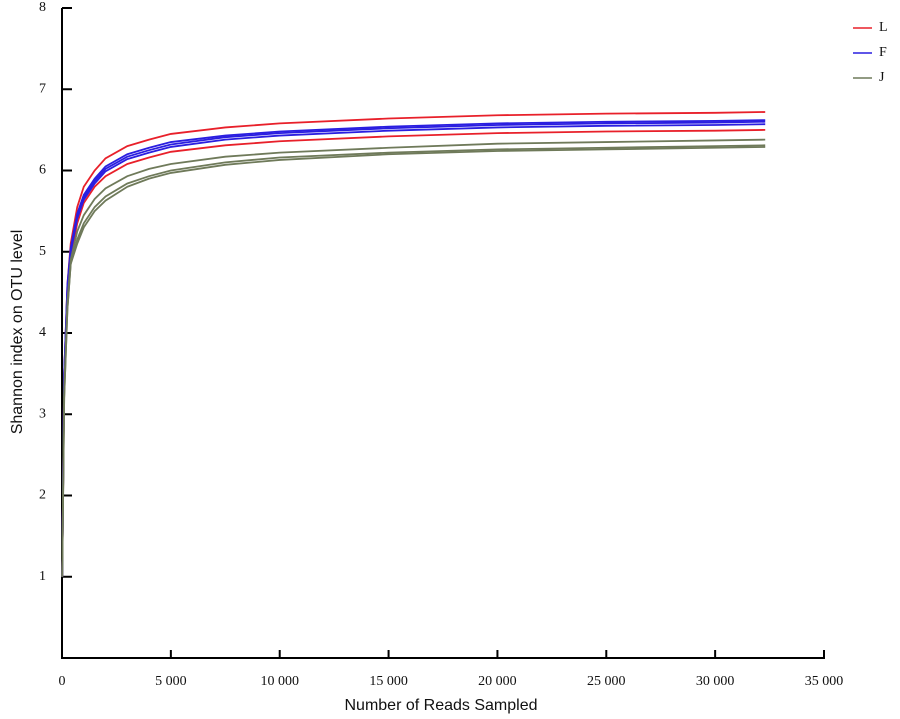  What do you see at coordinates (497, 681) in the screenshot?
I see `x-tick-label: 20 000` at bounding box center [497, 681].